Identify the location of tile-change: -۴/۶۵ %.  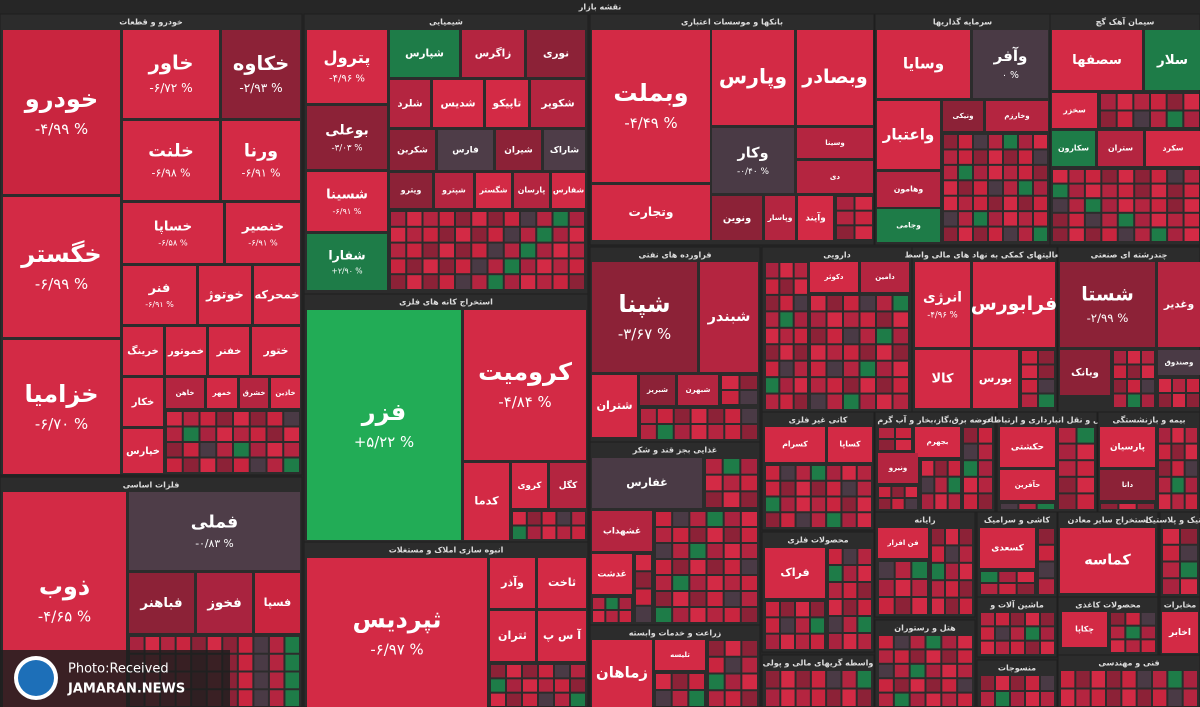
(64, 617).